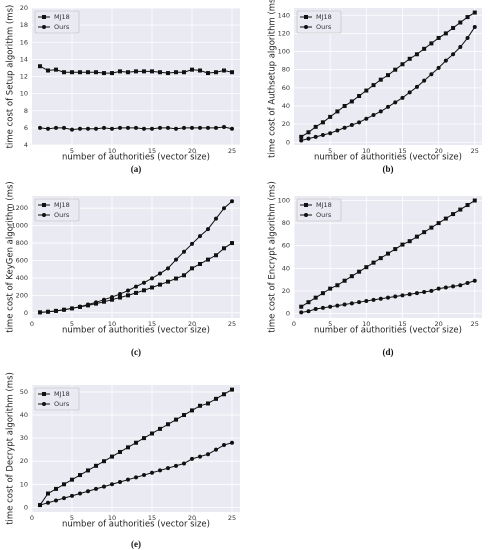 The image size is (490, 550). What do you see at coordinates (24, 77) in the screenshot?
I see `y-tick-label: 12` at bounding box center [24, 77].